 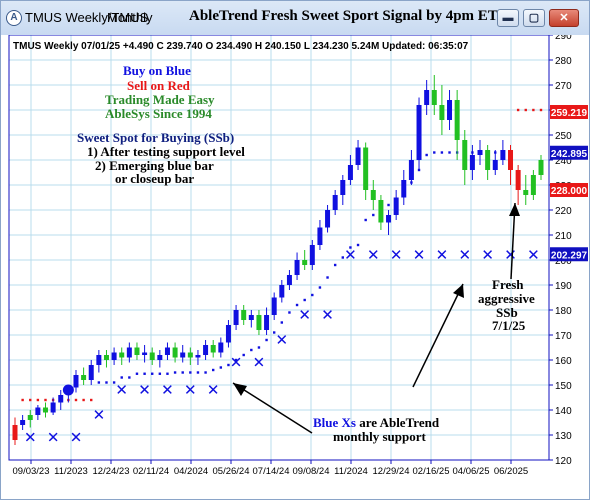 What do you see at coordinates (31, 471) in the screenshot?
I see `x-tick-label: 09/03/23` at bounding box center [31, 471].